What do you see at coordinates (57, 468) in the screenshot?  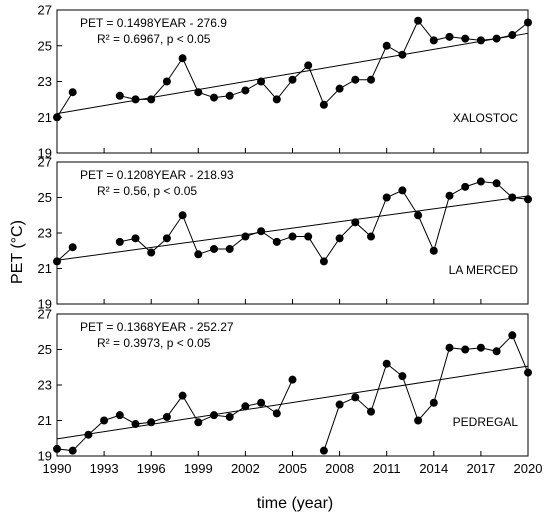 I see `x-tick-label: 1990` at bounding box center [57, 468].